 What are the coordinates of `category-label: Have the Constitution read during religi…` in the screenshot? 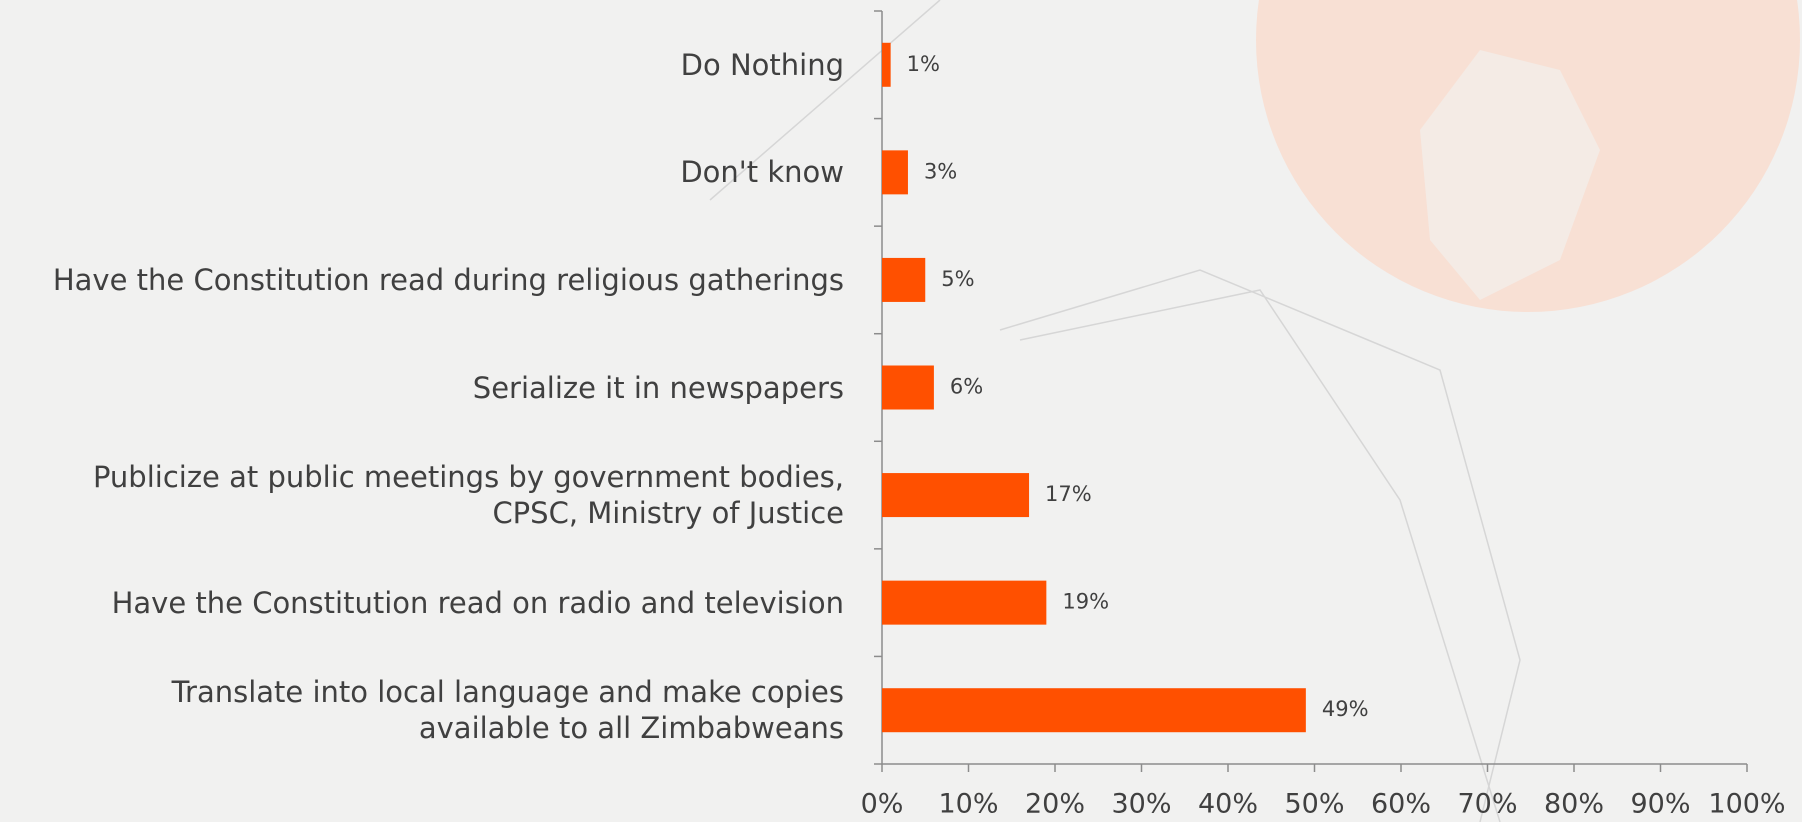 It's located at (448, 279).